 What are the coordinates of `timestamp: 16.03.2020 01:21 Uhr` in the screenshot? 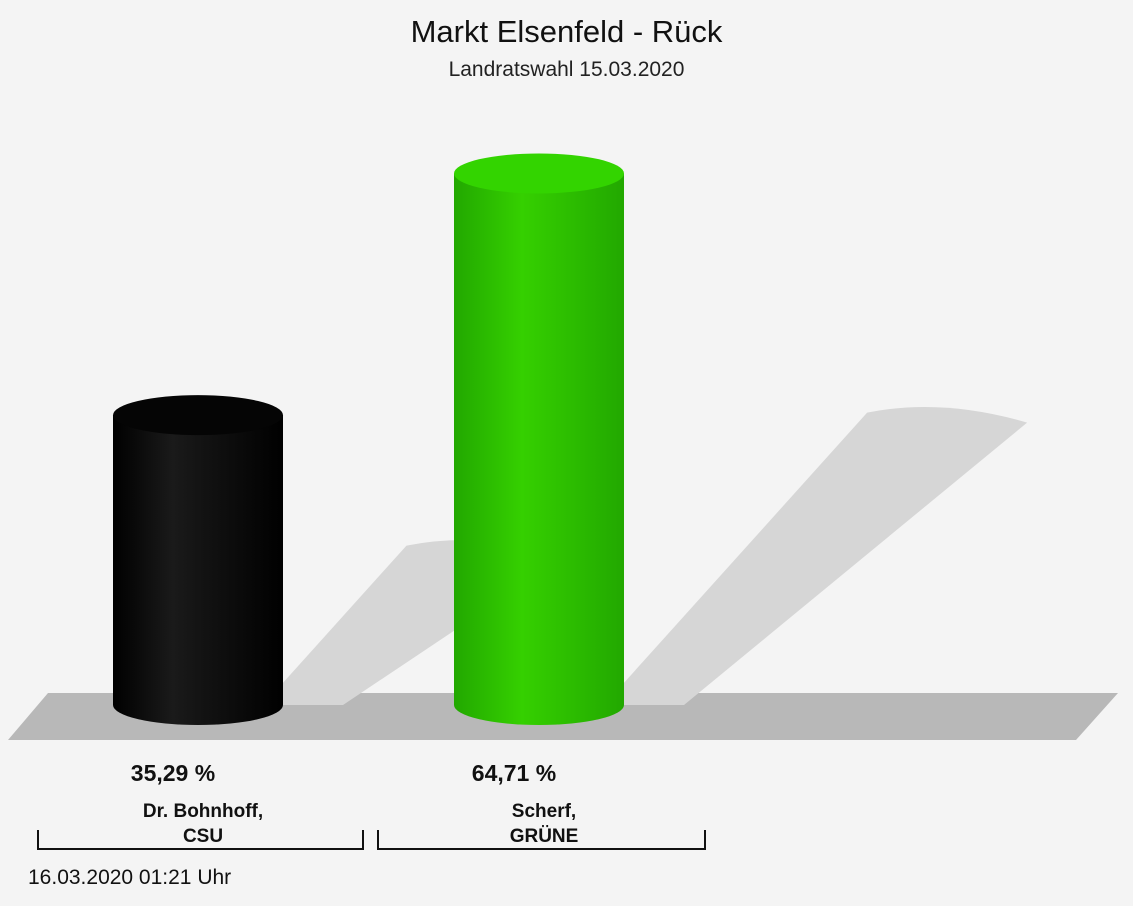 It's located at (130, 877).